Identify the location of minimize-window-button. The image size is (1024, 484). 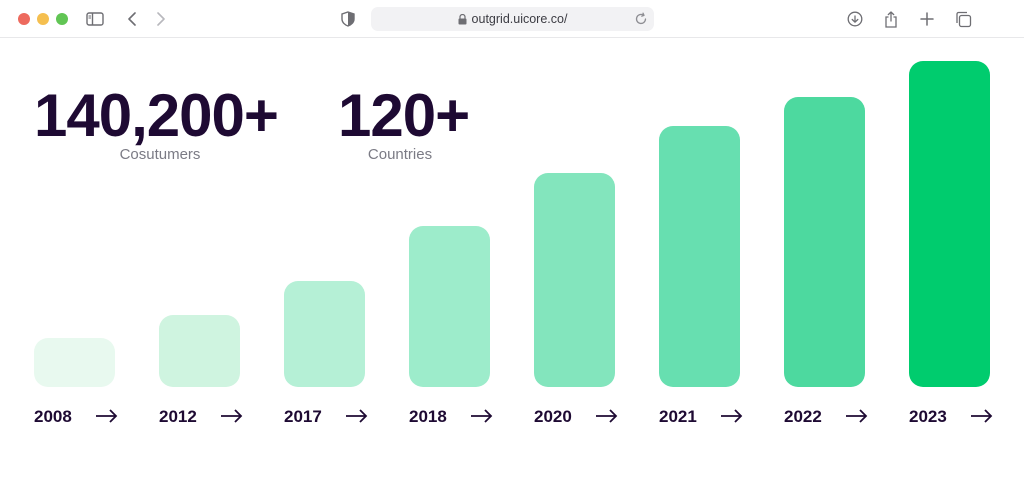
(43, 19).